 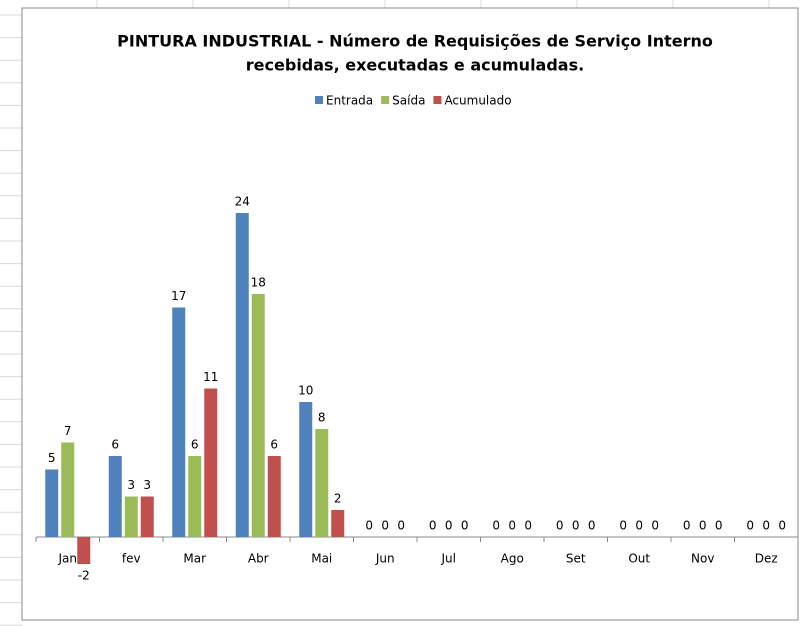 I want to click on x-tick-label: Jul, so click(x=448, y=559).